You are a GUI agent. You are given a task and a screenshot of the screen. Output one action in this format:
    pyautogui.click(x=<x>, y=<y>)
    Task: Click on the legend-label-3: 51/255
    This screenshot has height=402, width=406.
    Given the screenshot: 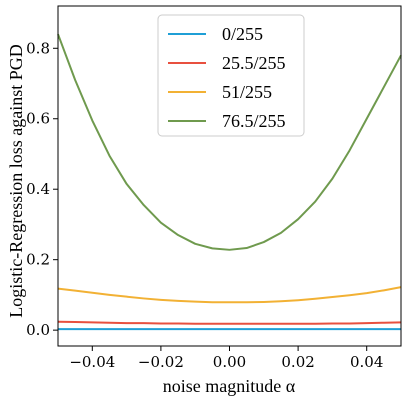 What is the action you would take?
    pyautogui.click(x=247, y=92)
    